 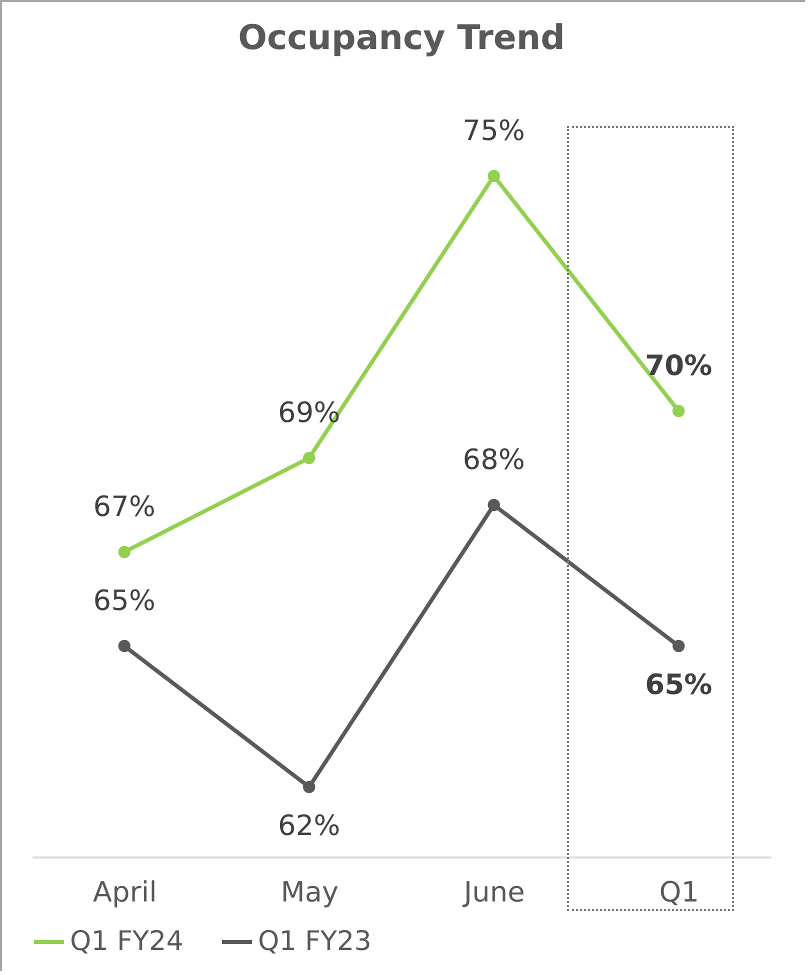 I want to click on x-tick-label: May, so click(x=309, y=892).